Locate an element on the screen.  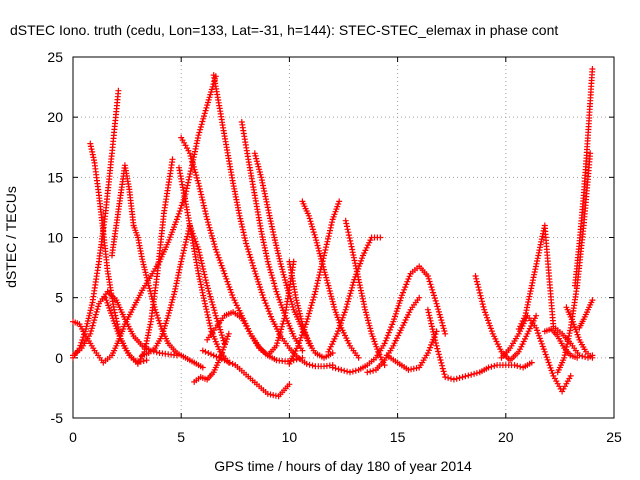
y-axis-label: dSTEC / TECUs is located at coordinates (11, 237).